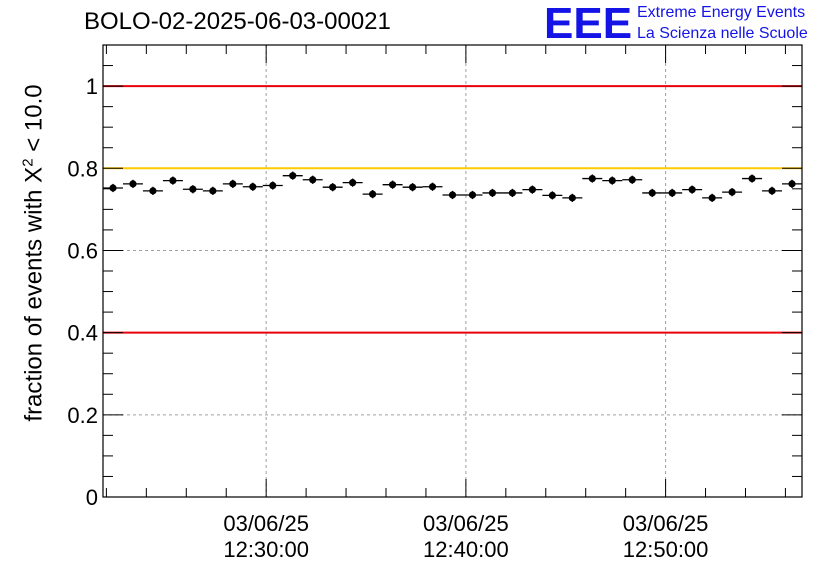 The image size is (836, 572). Describe the element at coordinates (82, 333) in the screenshot. I see `y-tick-label: 0.4` at that location.